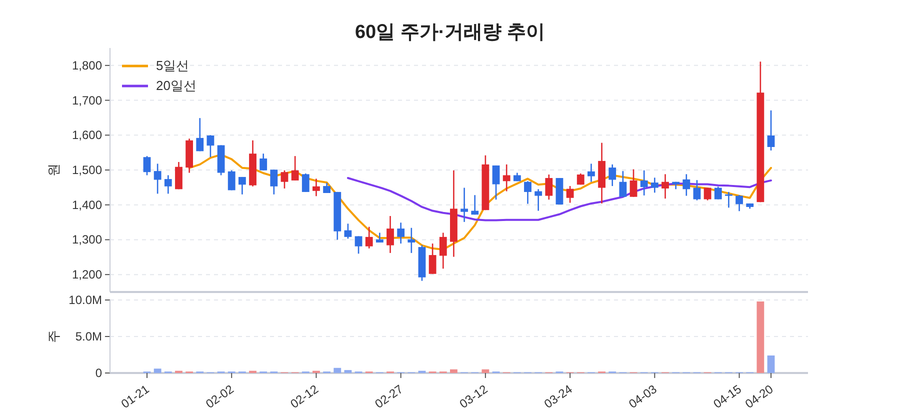  What do you see at coordinates (85, 300) in the screenshot?
I see `y-tick-label: 10.0M` at bounding box center [85, 300].